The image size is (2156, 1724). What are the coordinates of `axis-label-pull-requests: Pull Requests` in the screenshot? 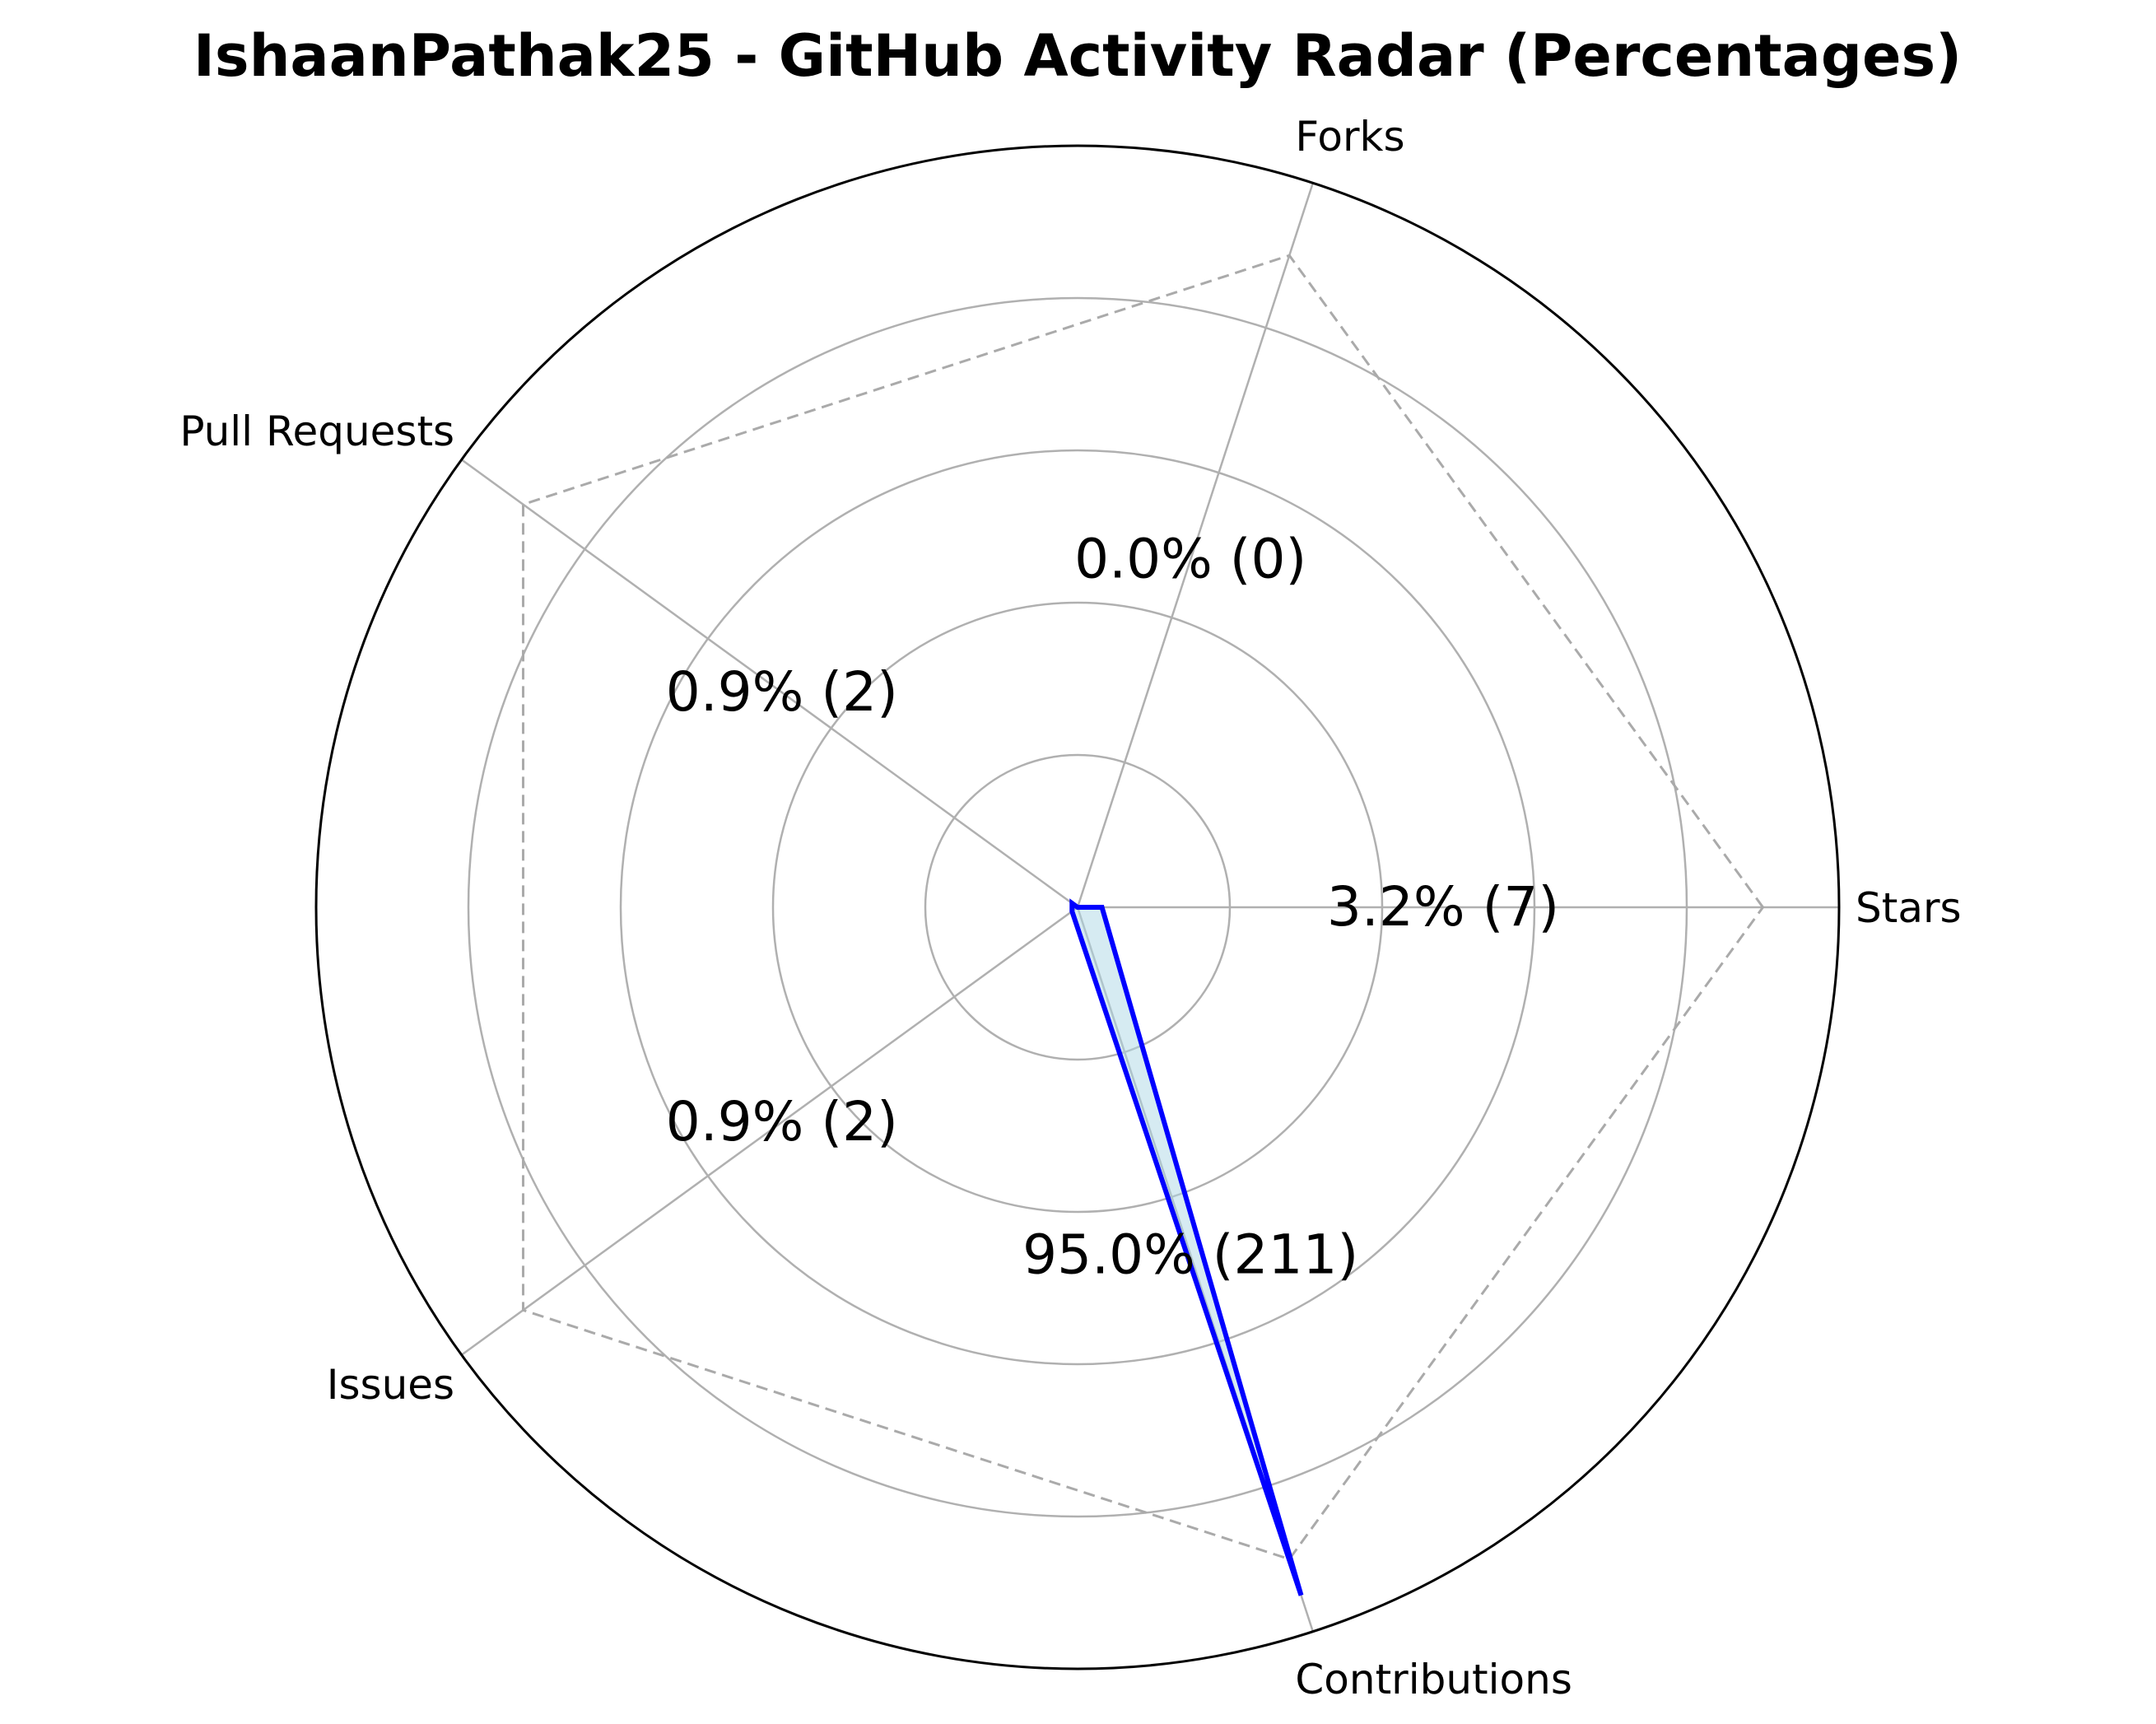 It's located at (316, 431).